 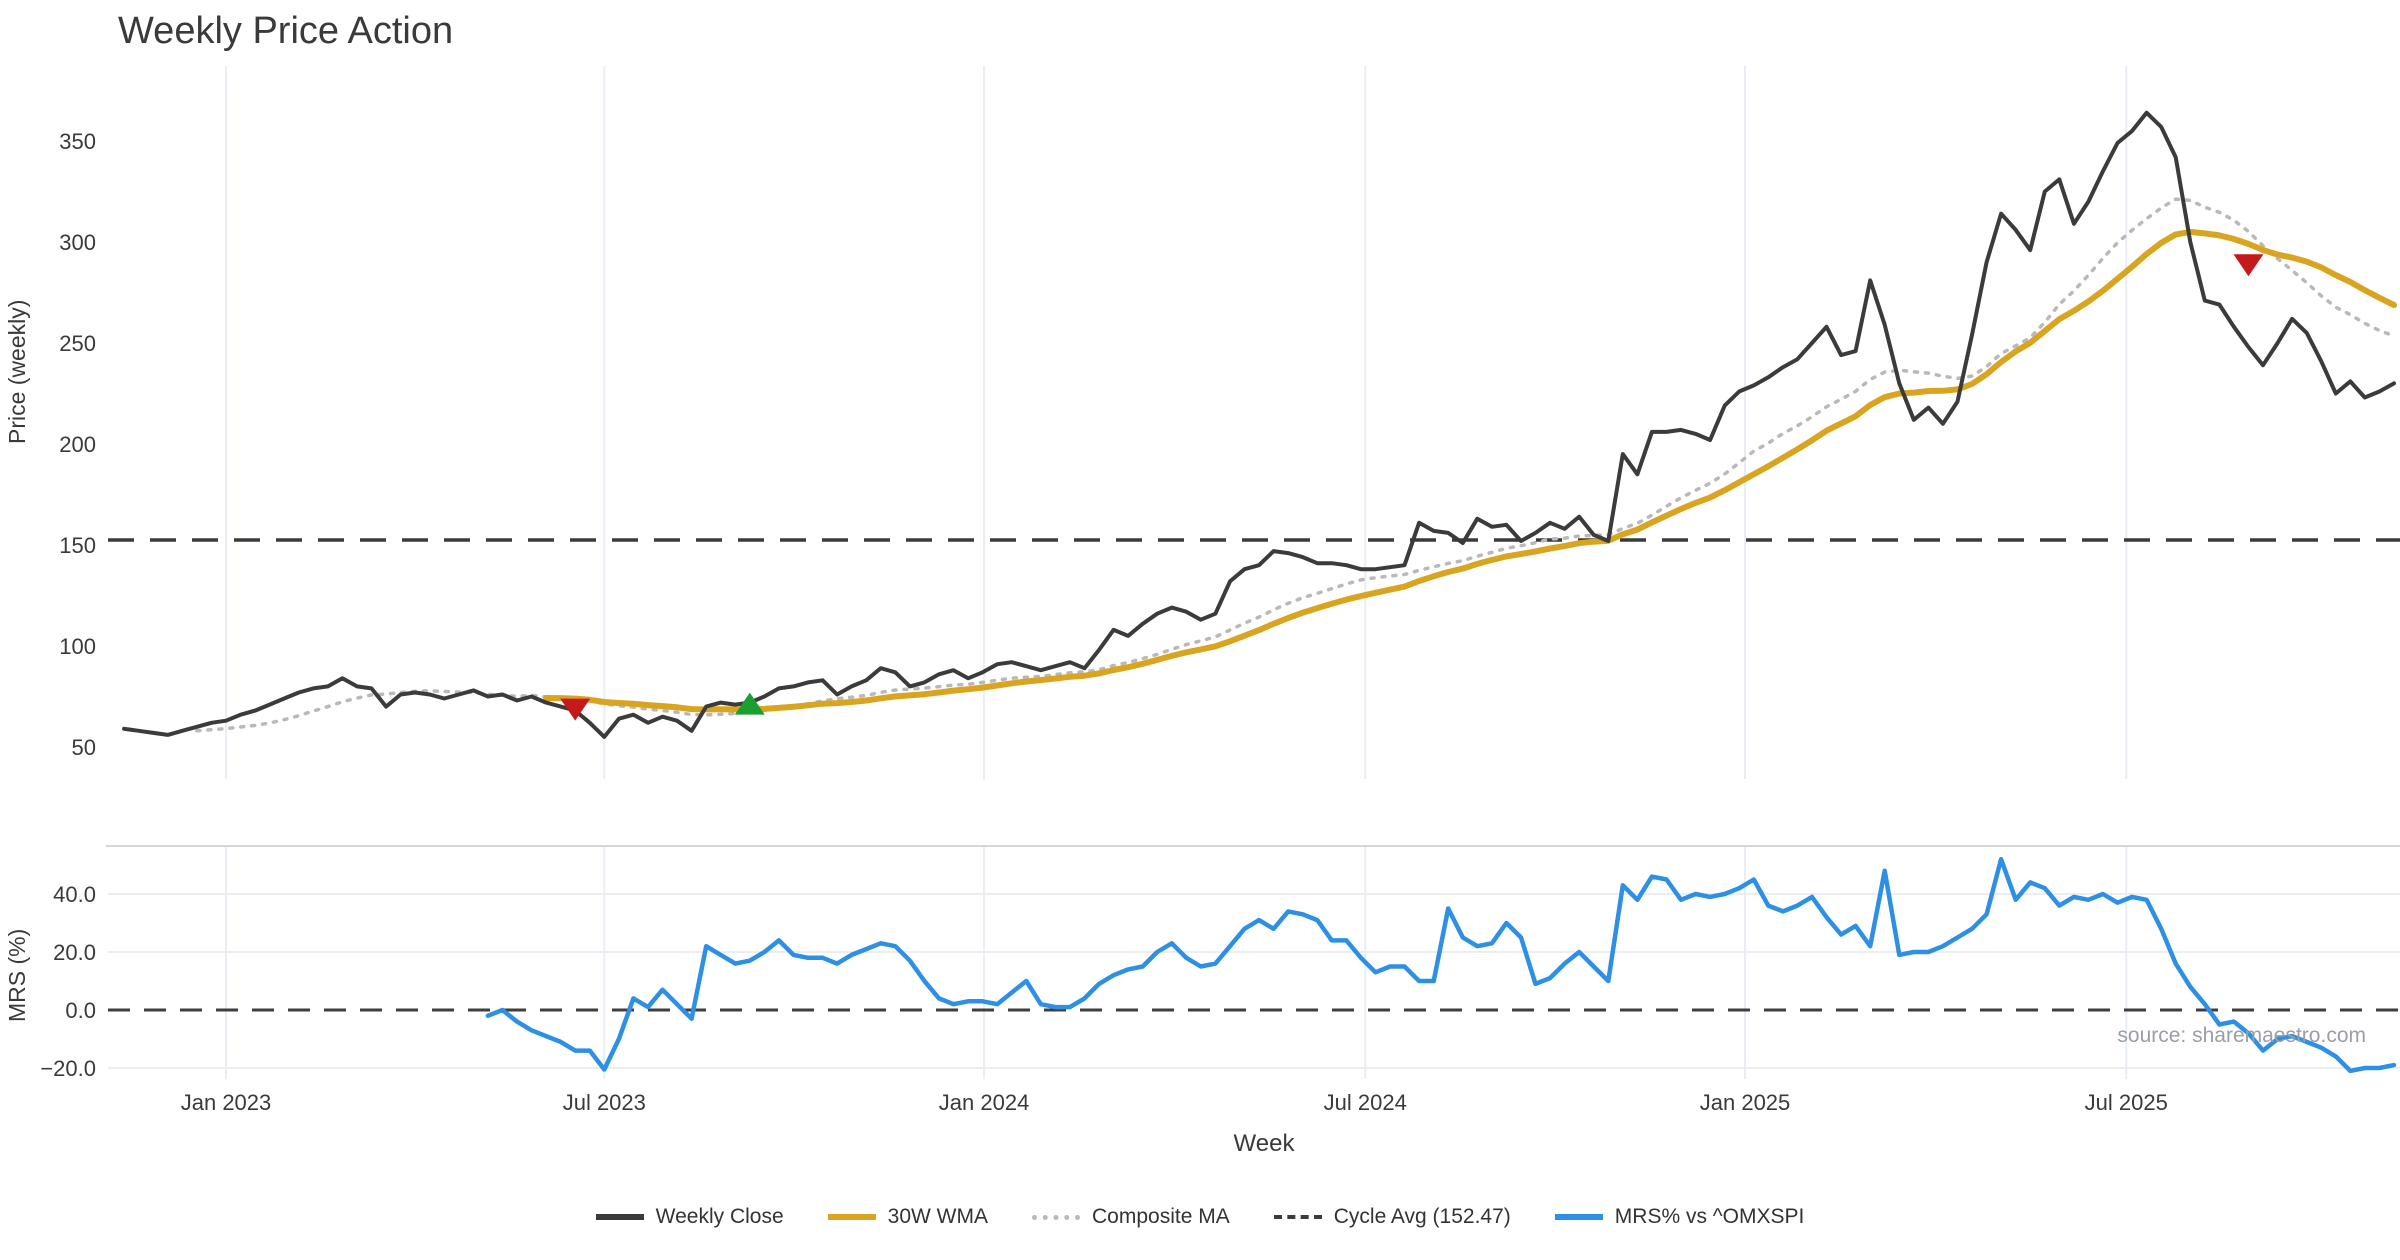 What do you see at coordinates (77, 545) in the screenshot?
I see `price-tick-label: 150` at bounding box center [77, 545].